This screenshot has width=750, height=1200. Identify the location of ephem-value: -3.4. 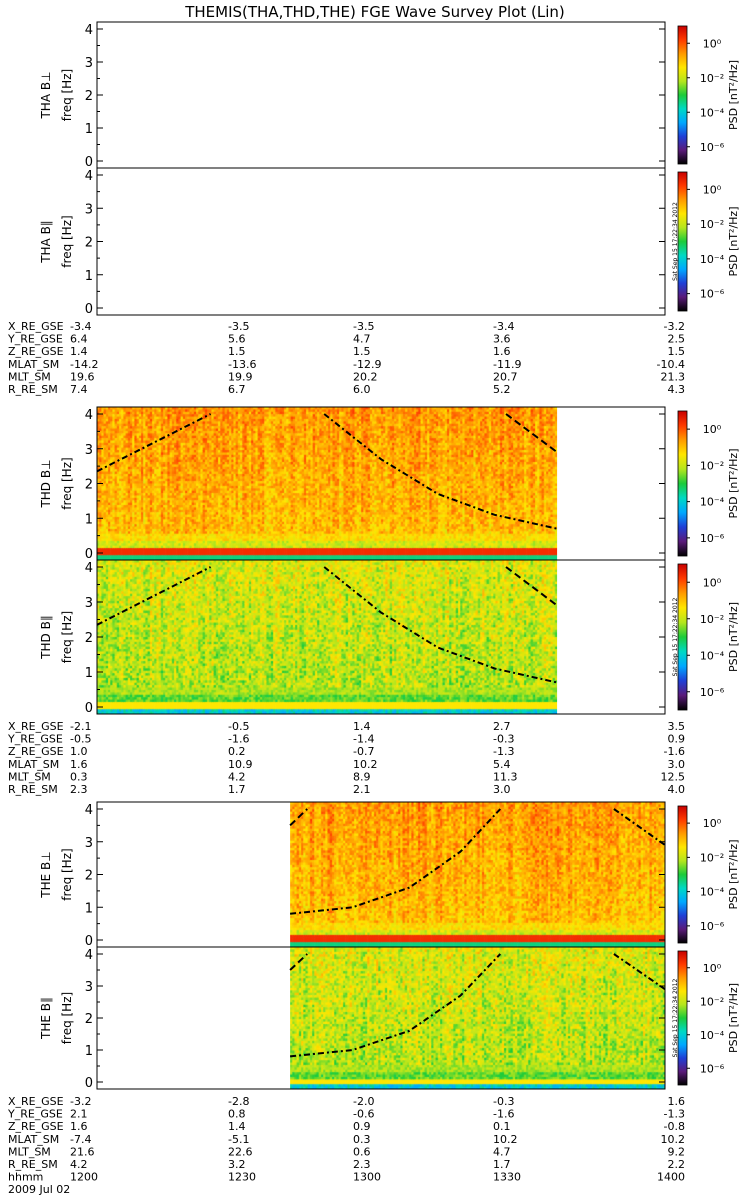
(80, 326).